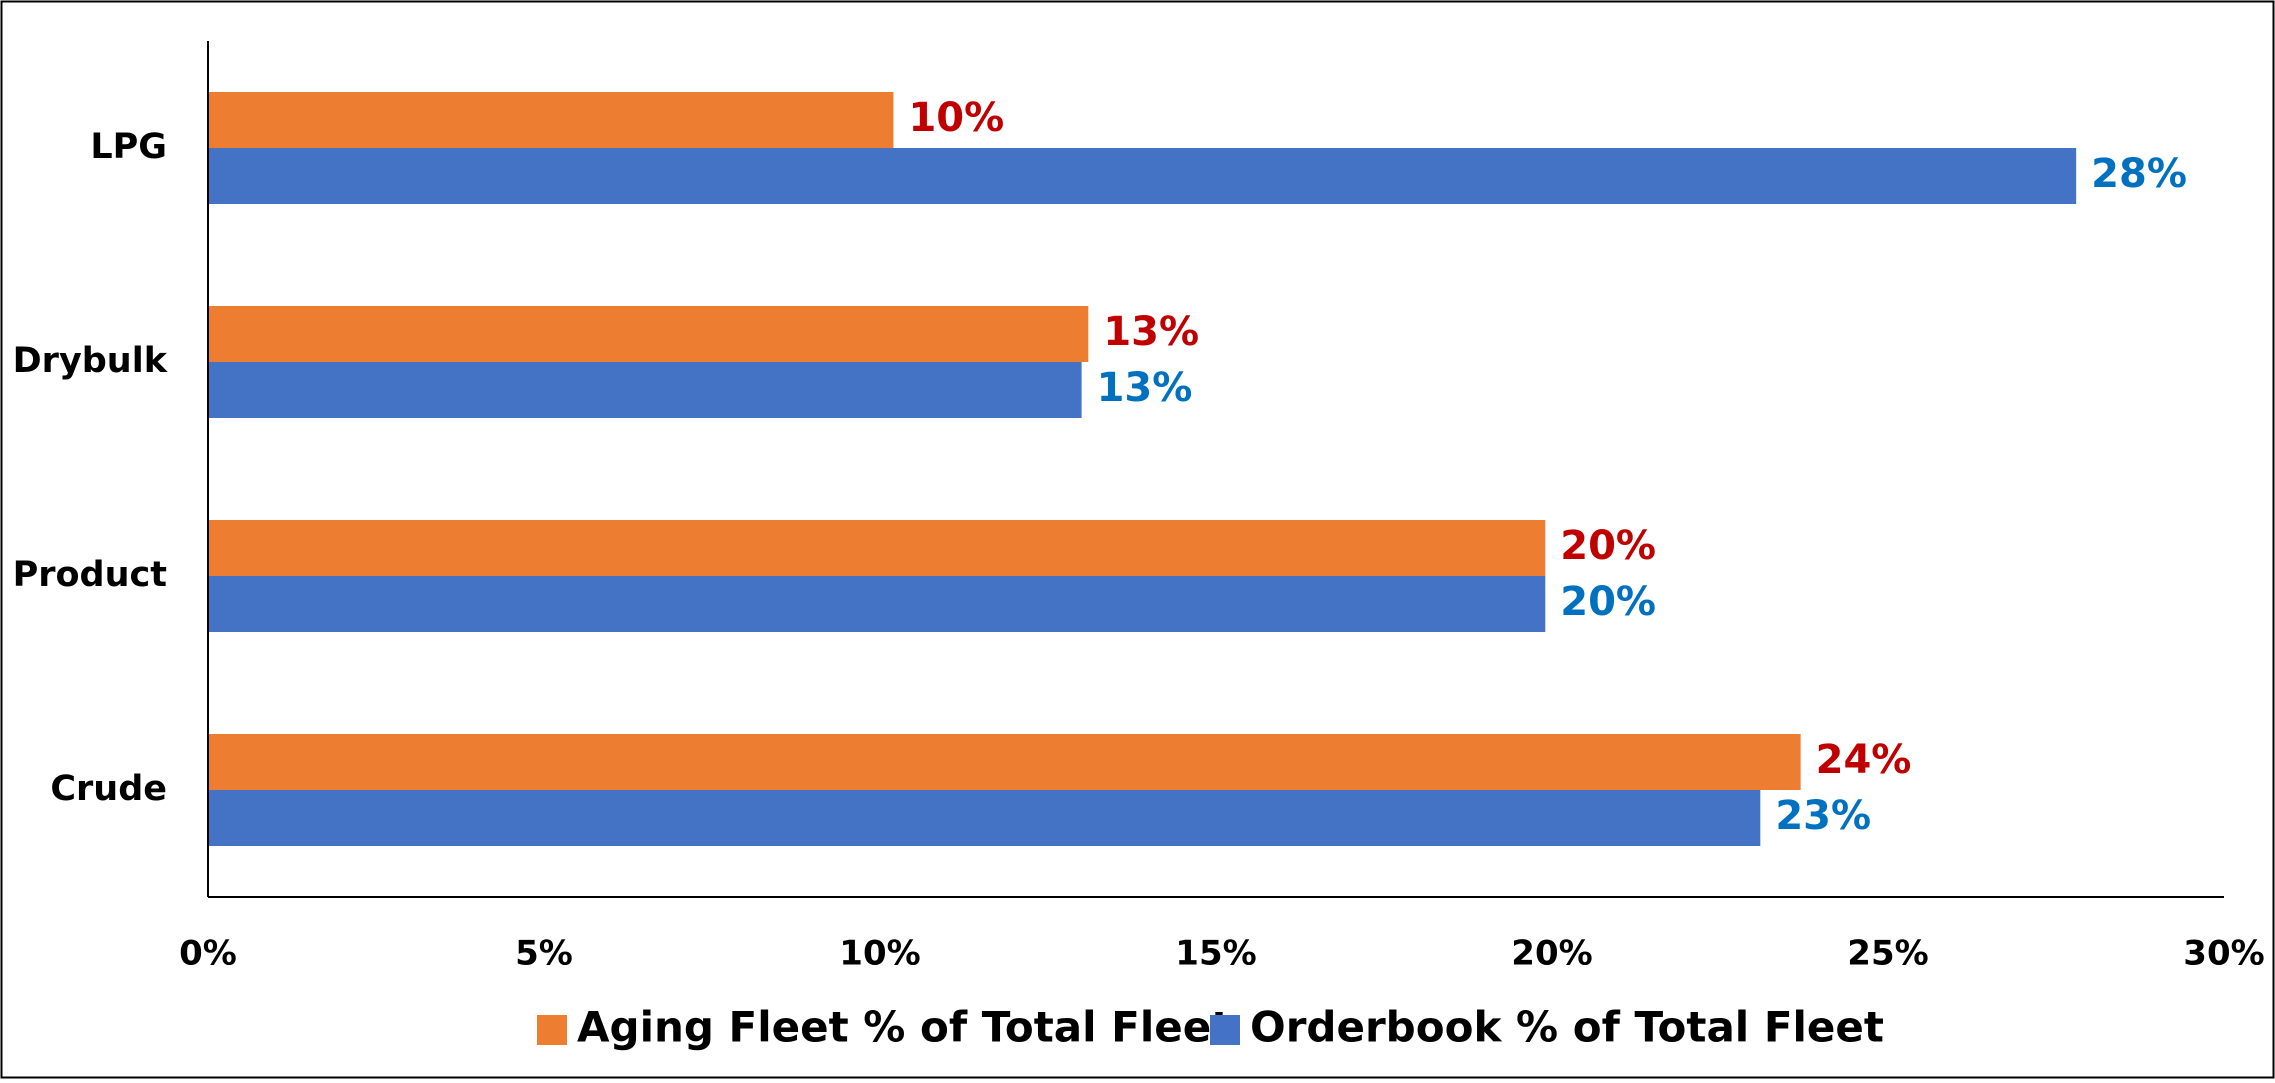  What do you see at coordinates (2223, 954) in the screenshot?
I see `x-tick-label: 30%` at bounding box center [2223, 954].